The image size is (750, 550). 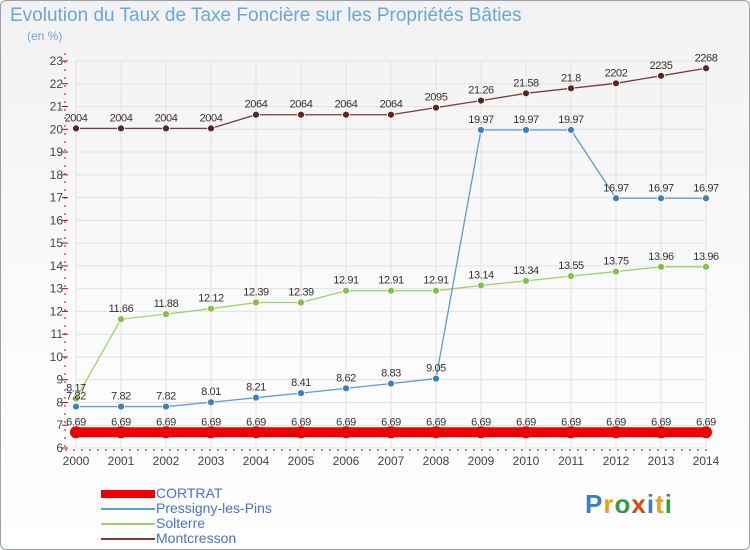 I want to click on data-label-solterre: 8.17, so click(x=76, y=389).